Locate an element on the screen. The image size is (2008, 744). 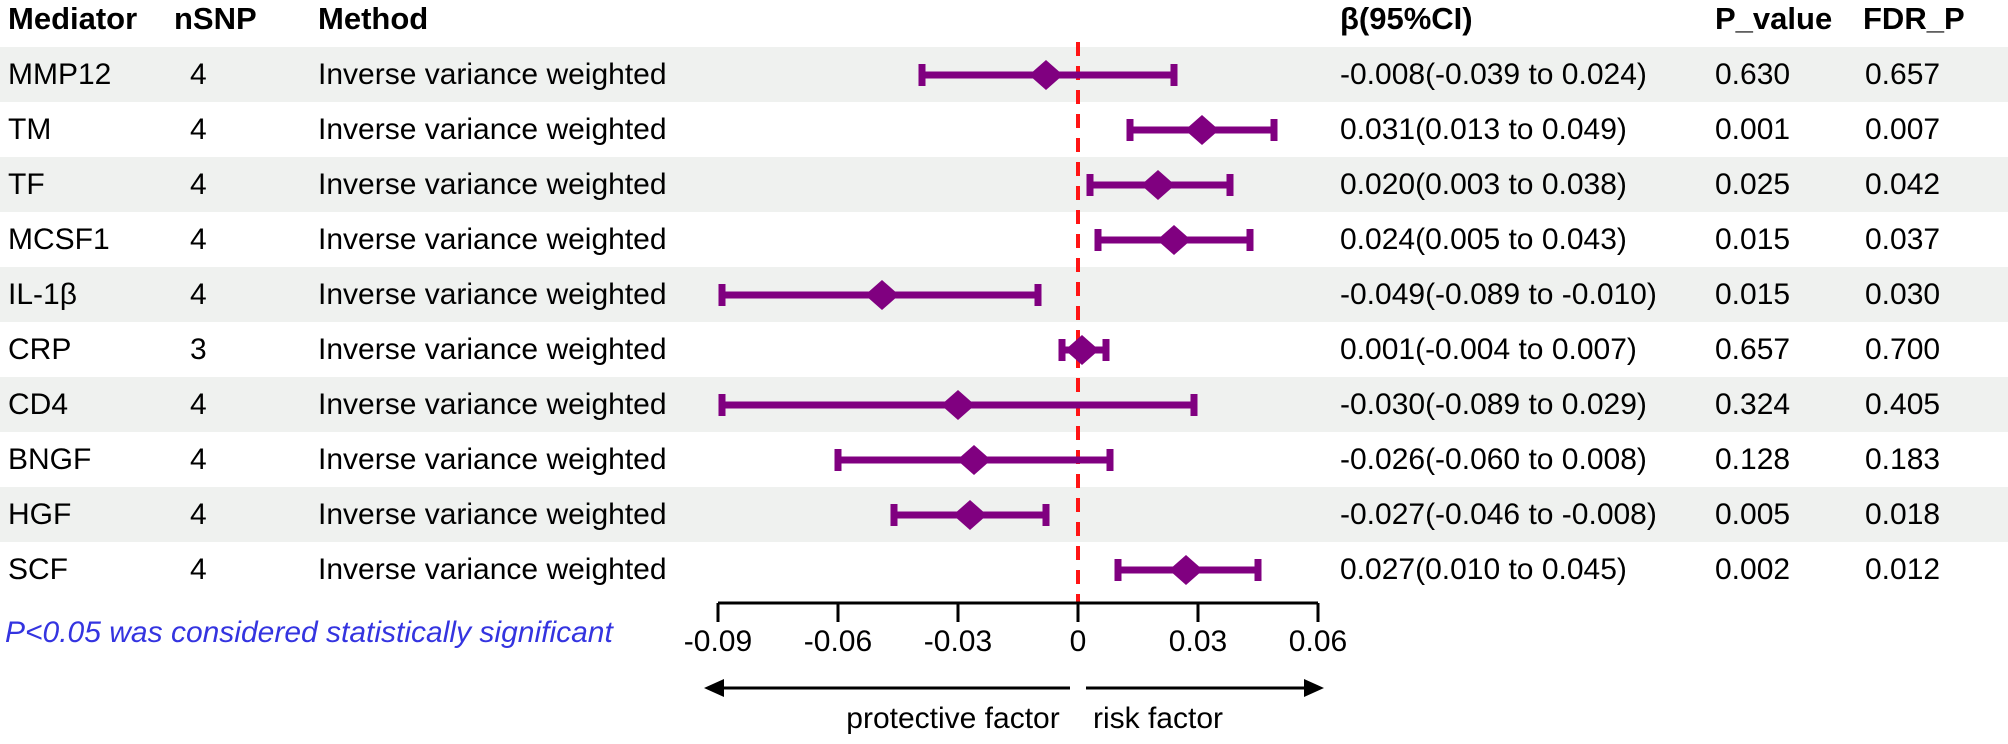
beta-ci-cell: 0.020(0.003 to 0.038) is located at coordinates (1483, 184).